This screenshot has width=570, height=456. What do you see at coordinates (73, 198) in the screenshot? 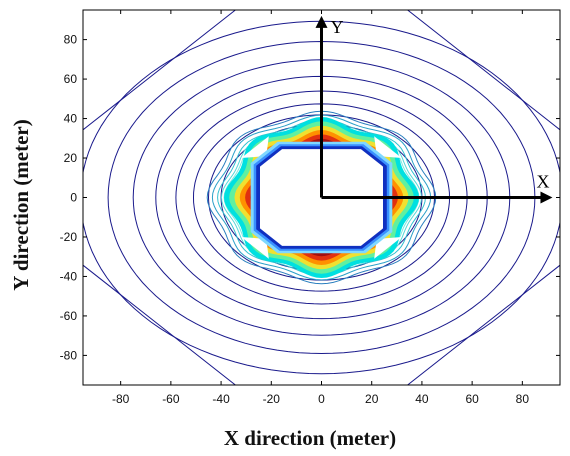
I see `y-tick-label: 0` at bounding box center [73, 198].